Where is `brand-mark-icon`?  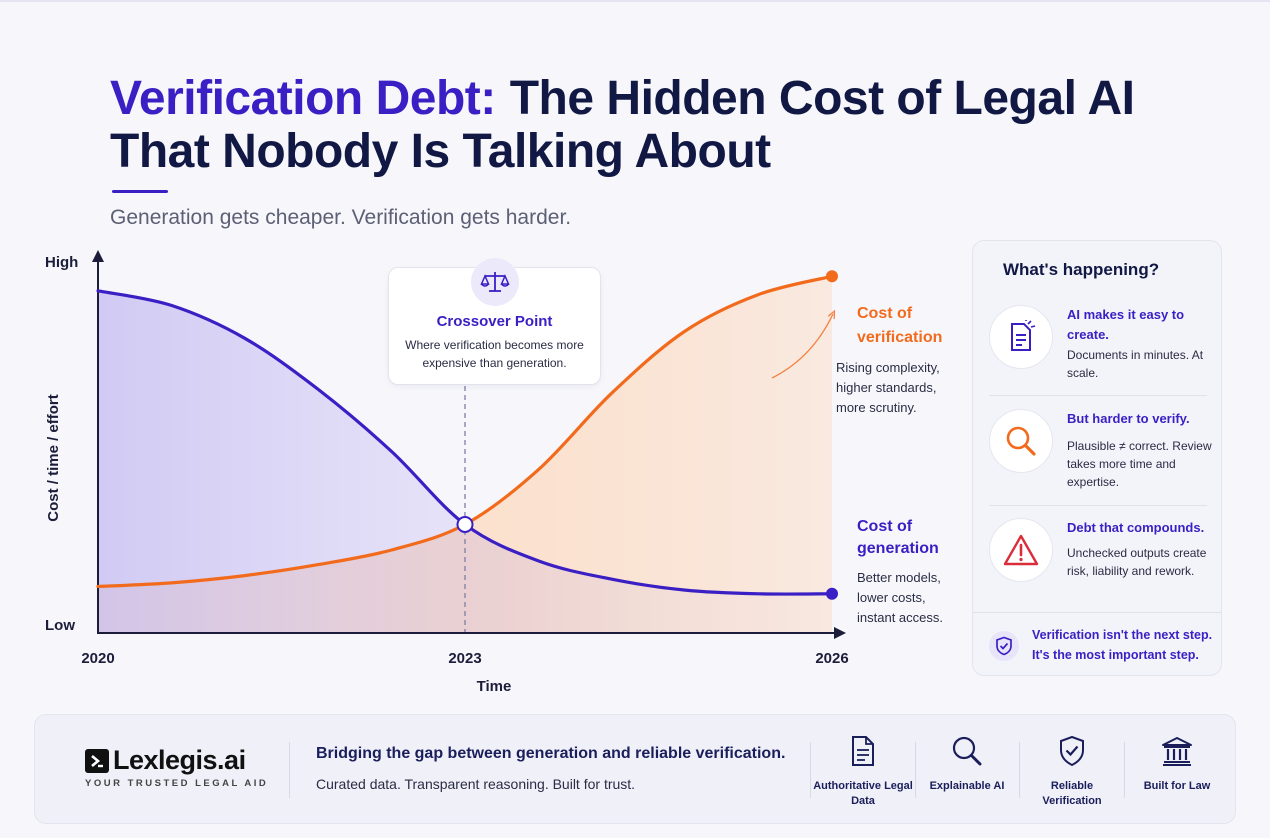 brand-mark-icon is located at coordinates (97, 760).